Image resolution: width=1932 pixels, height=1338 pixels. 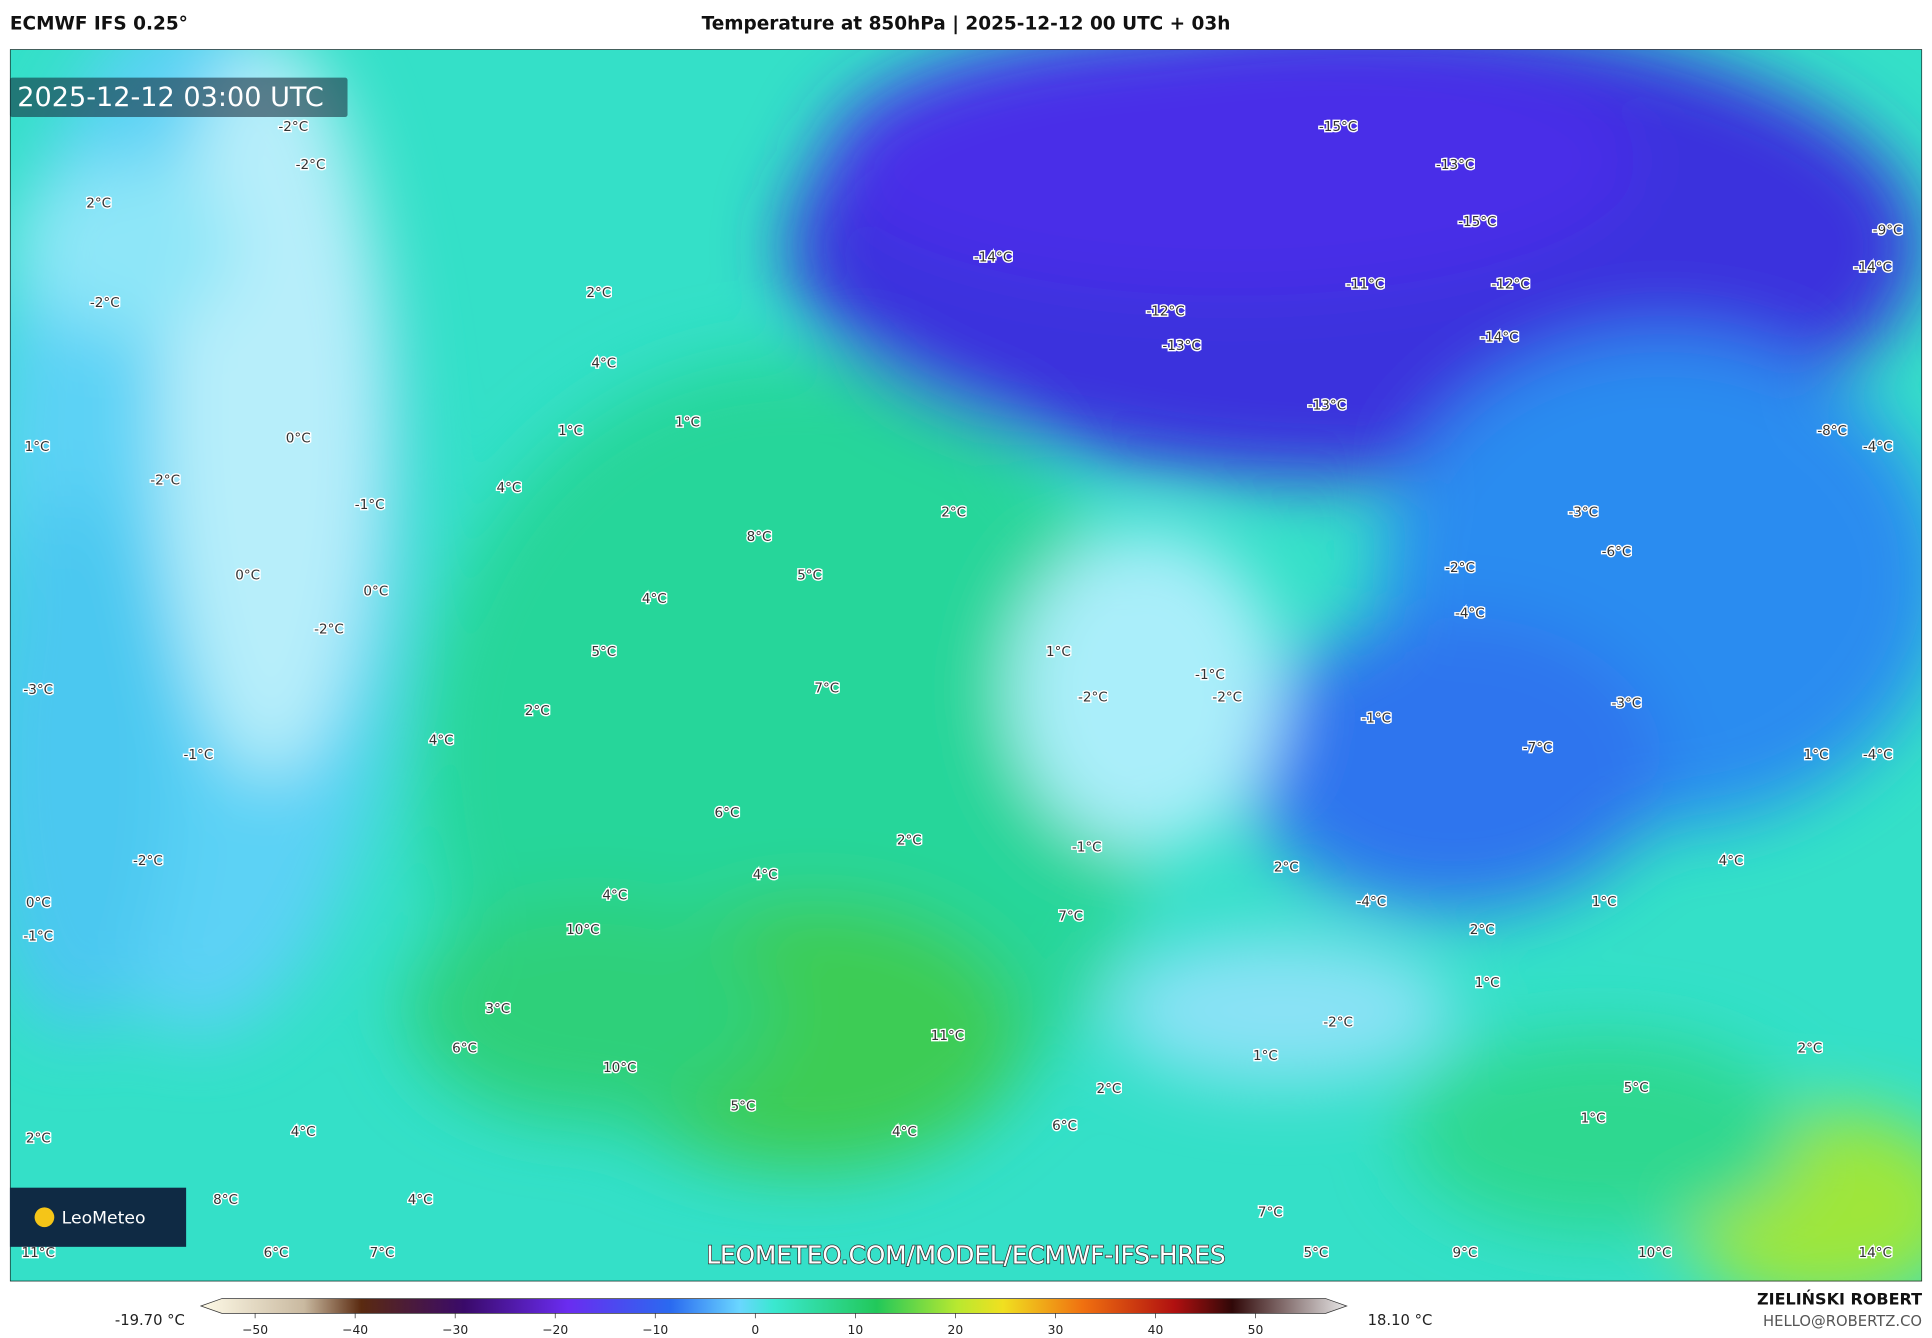 What do you see at coordinates (150, 1320) in the screenshot?
I see `legend-min: -19.70 °C` at bounding box center [150, 1320].